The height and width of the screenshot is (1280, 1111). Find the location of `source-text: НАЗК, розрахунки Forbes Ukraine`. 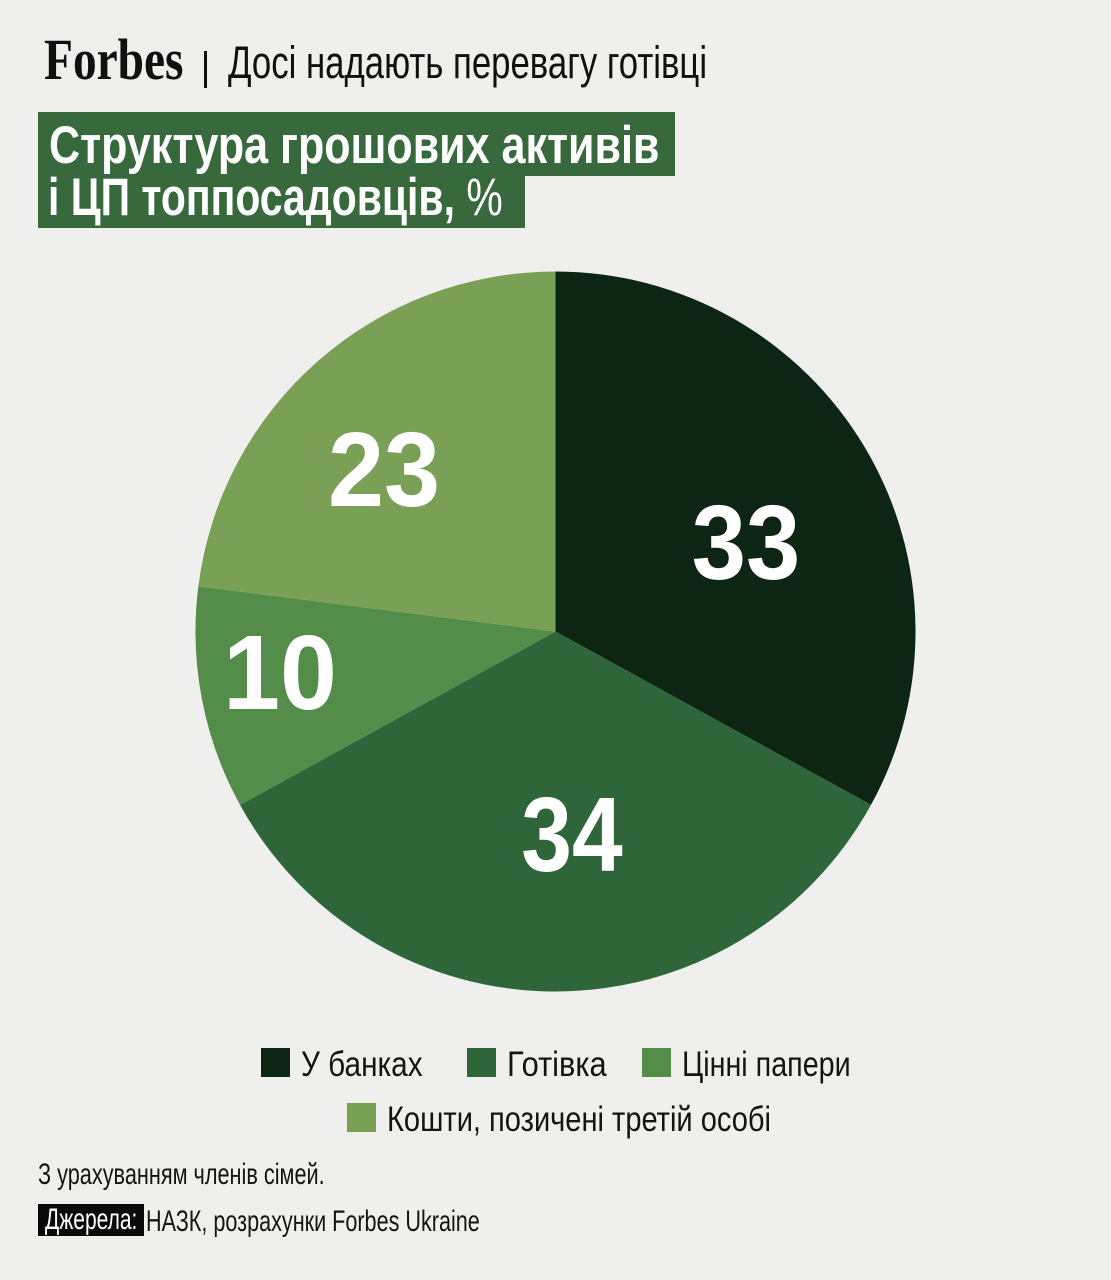

source-text: НАЗК, розрахунки Forbes Ukraine is located at coordinates (313, 1222).